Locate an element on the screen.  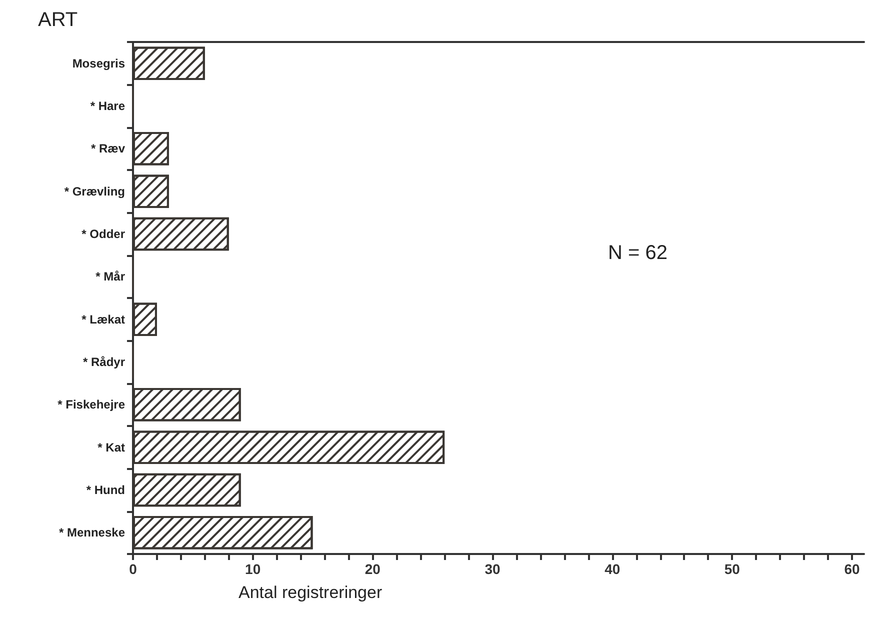
y-tick-label: * Mår is located at coordinates (111, 277).